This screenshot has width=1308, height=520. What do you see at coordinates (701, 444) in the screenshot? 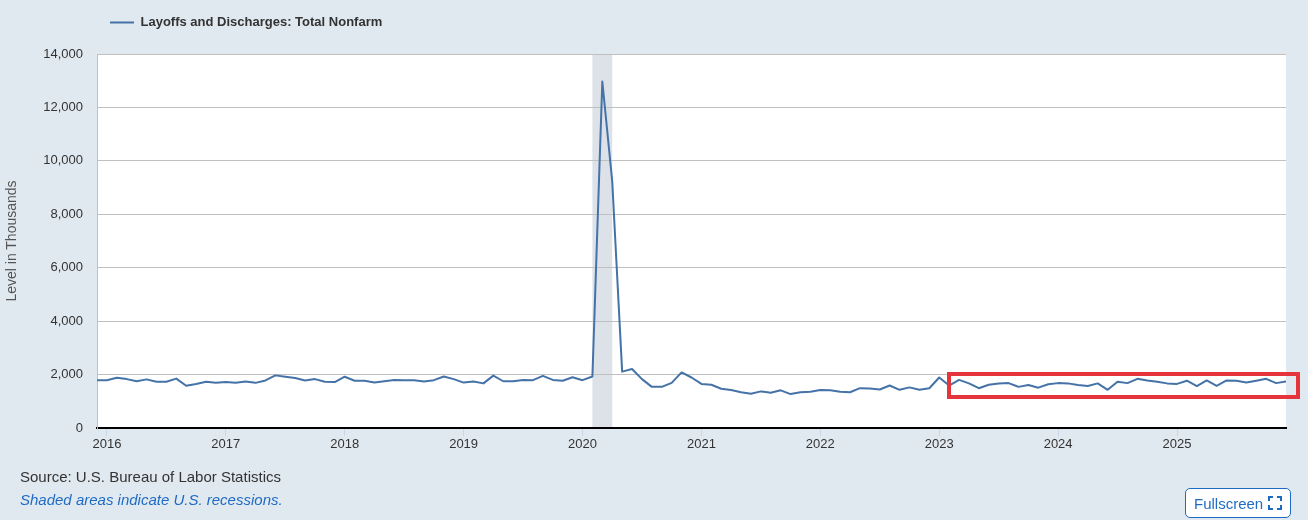
I see `x-tick-label: 2021` at bounding box center [701, 444].